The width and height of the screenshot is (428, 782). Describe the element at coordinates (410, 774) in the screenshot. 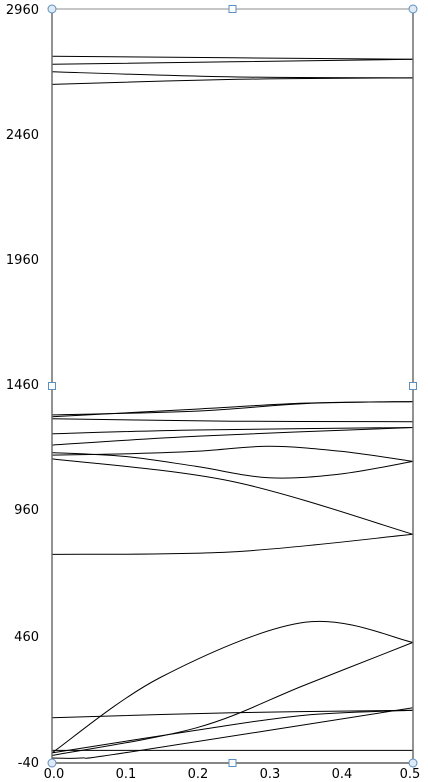

I see `x-tick-label: 0.5` at that location.